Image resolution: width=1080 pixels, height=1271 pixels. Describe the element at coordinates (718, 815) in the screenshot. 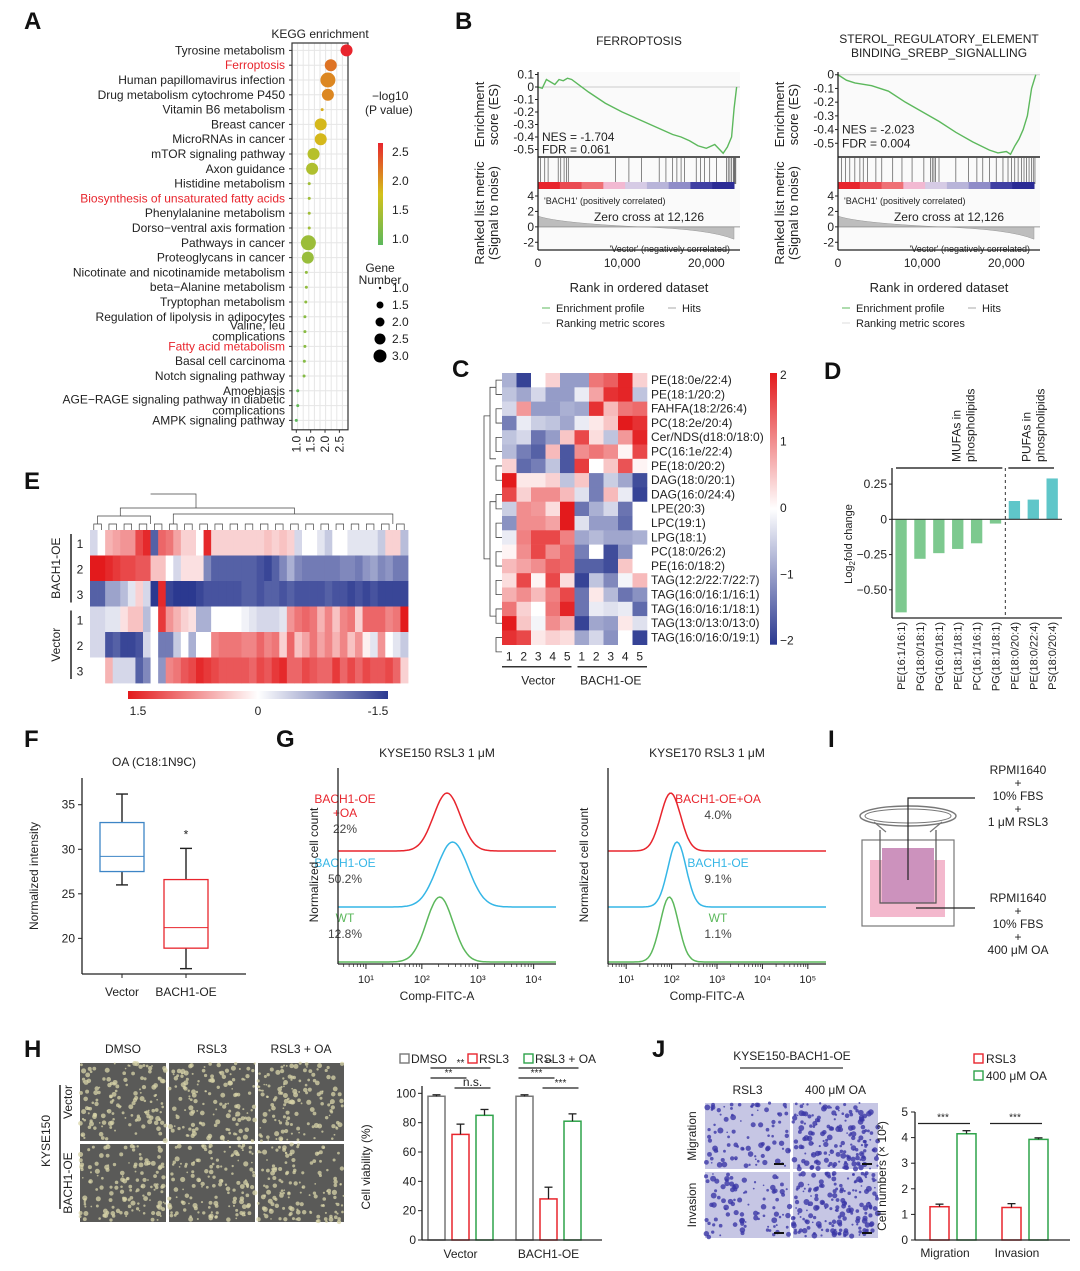

I see `series-percent: 4.0%` at that location.